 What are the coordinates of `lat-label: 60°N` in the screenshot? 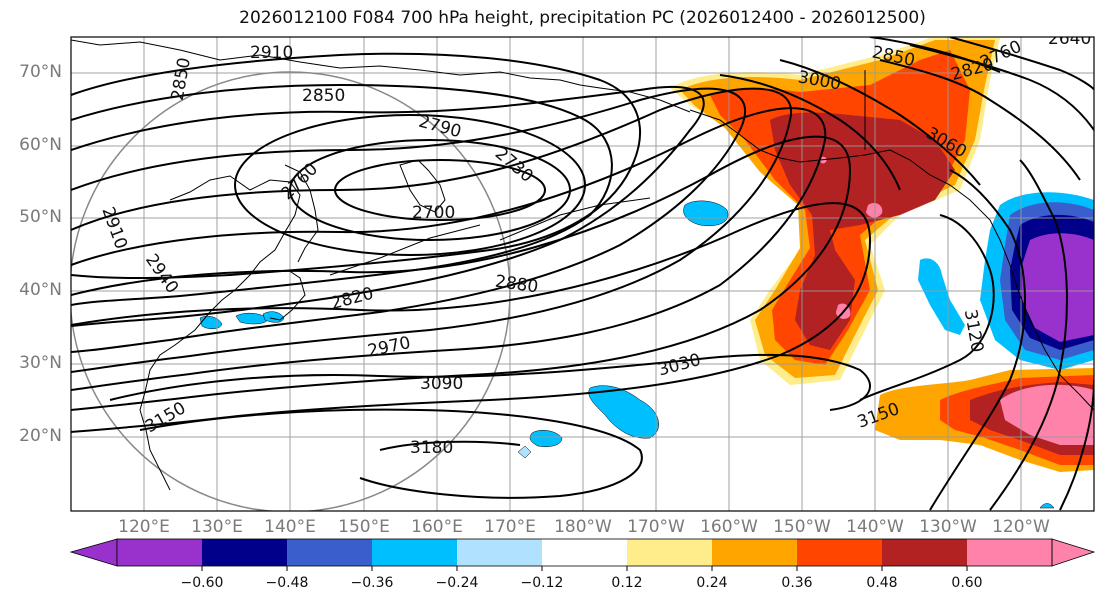 It's located at (40, 145).